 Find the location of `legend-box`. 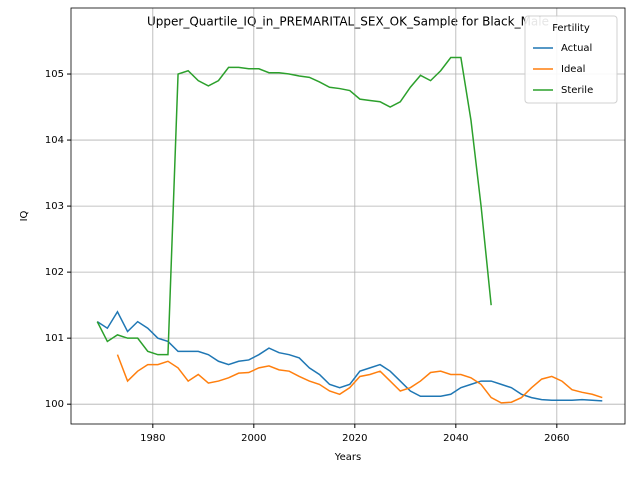

legend-box is located at coordinates (571, 59).